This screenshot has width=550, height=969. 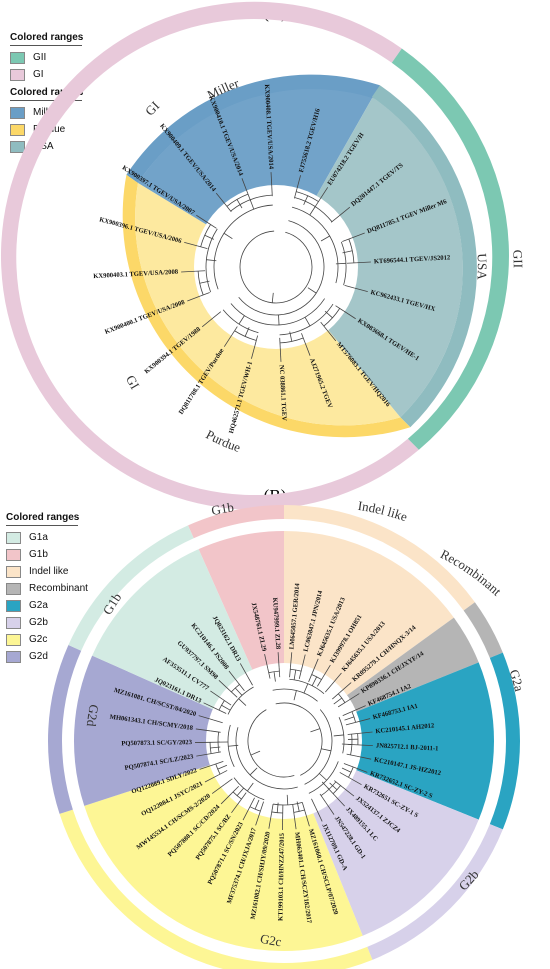 What do you see at coordinates (255, 178) in the screenshot?
I see `miller-clade-fill` at bounding box center [255, 178].